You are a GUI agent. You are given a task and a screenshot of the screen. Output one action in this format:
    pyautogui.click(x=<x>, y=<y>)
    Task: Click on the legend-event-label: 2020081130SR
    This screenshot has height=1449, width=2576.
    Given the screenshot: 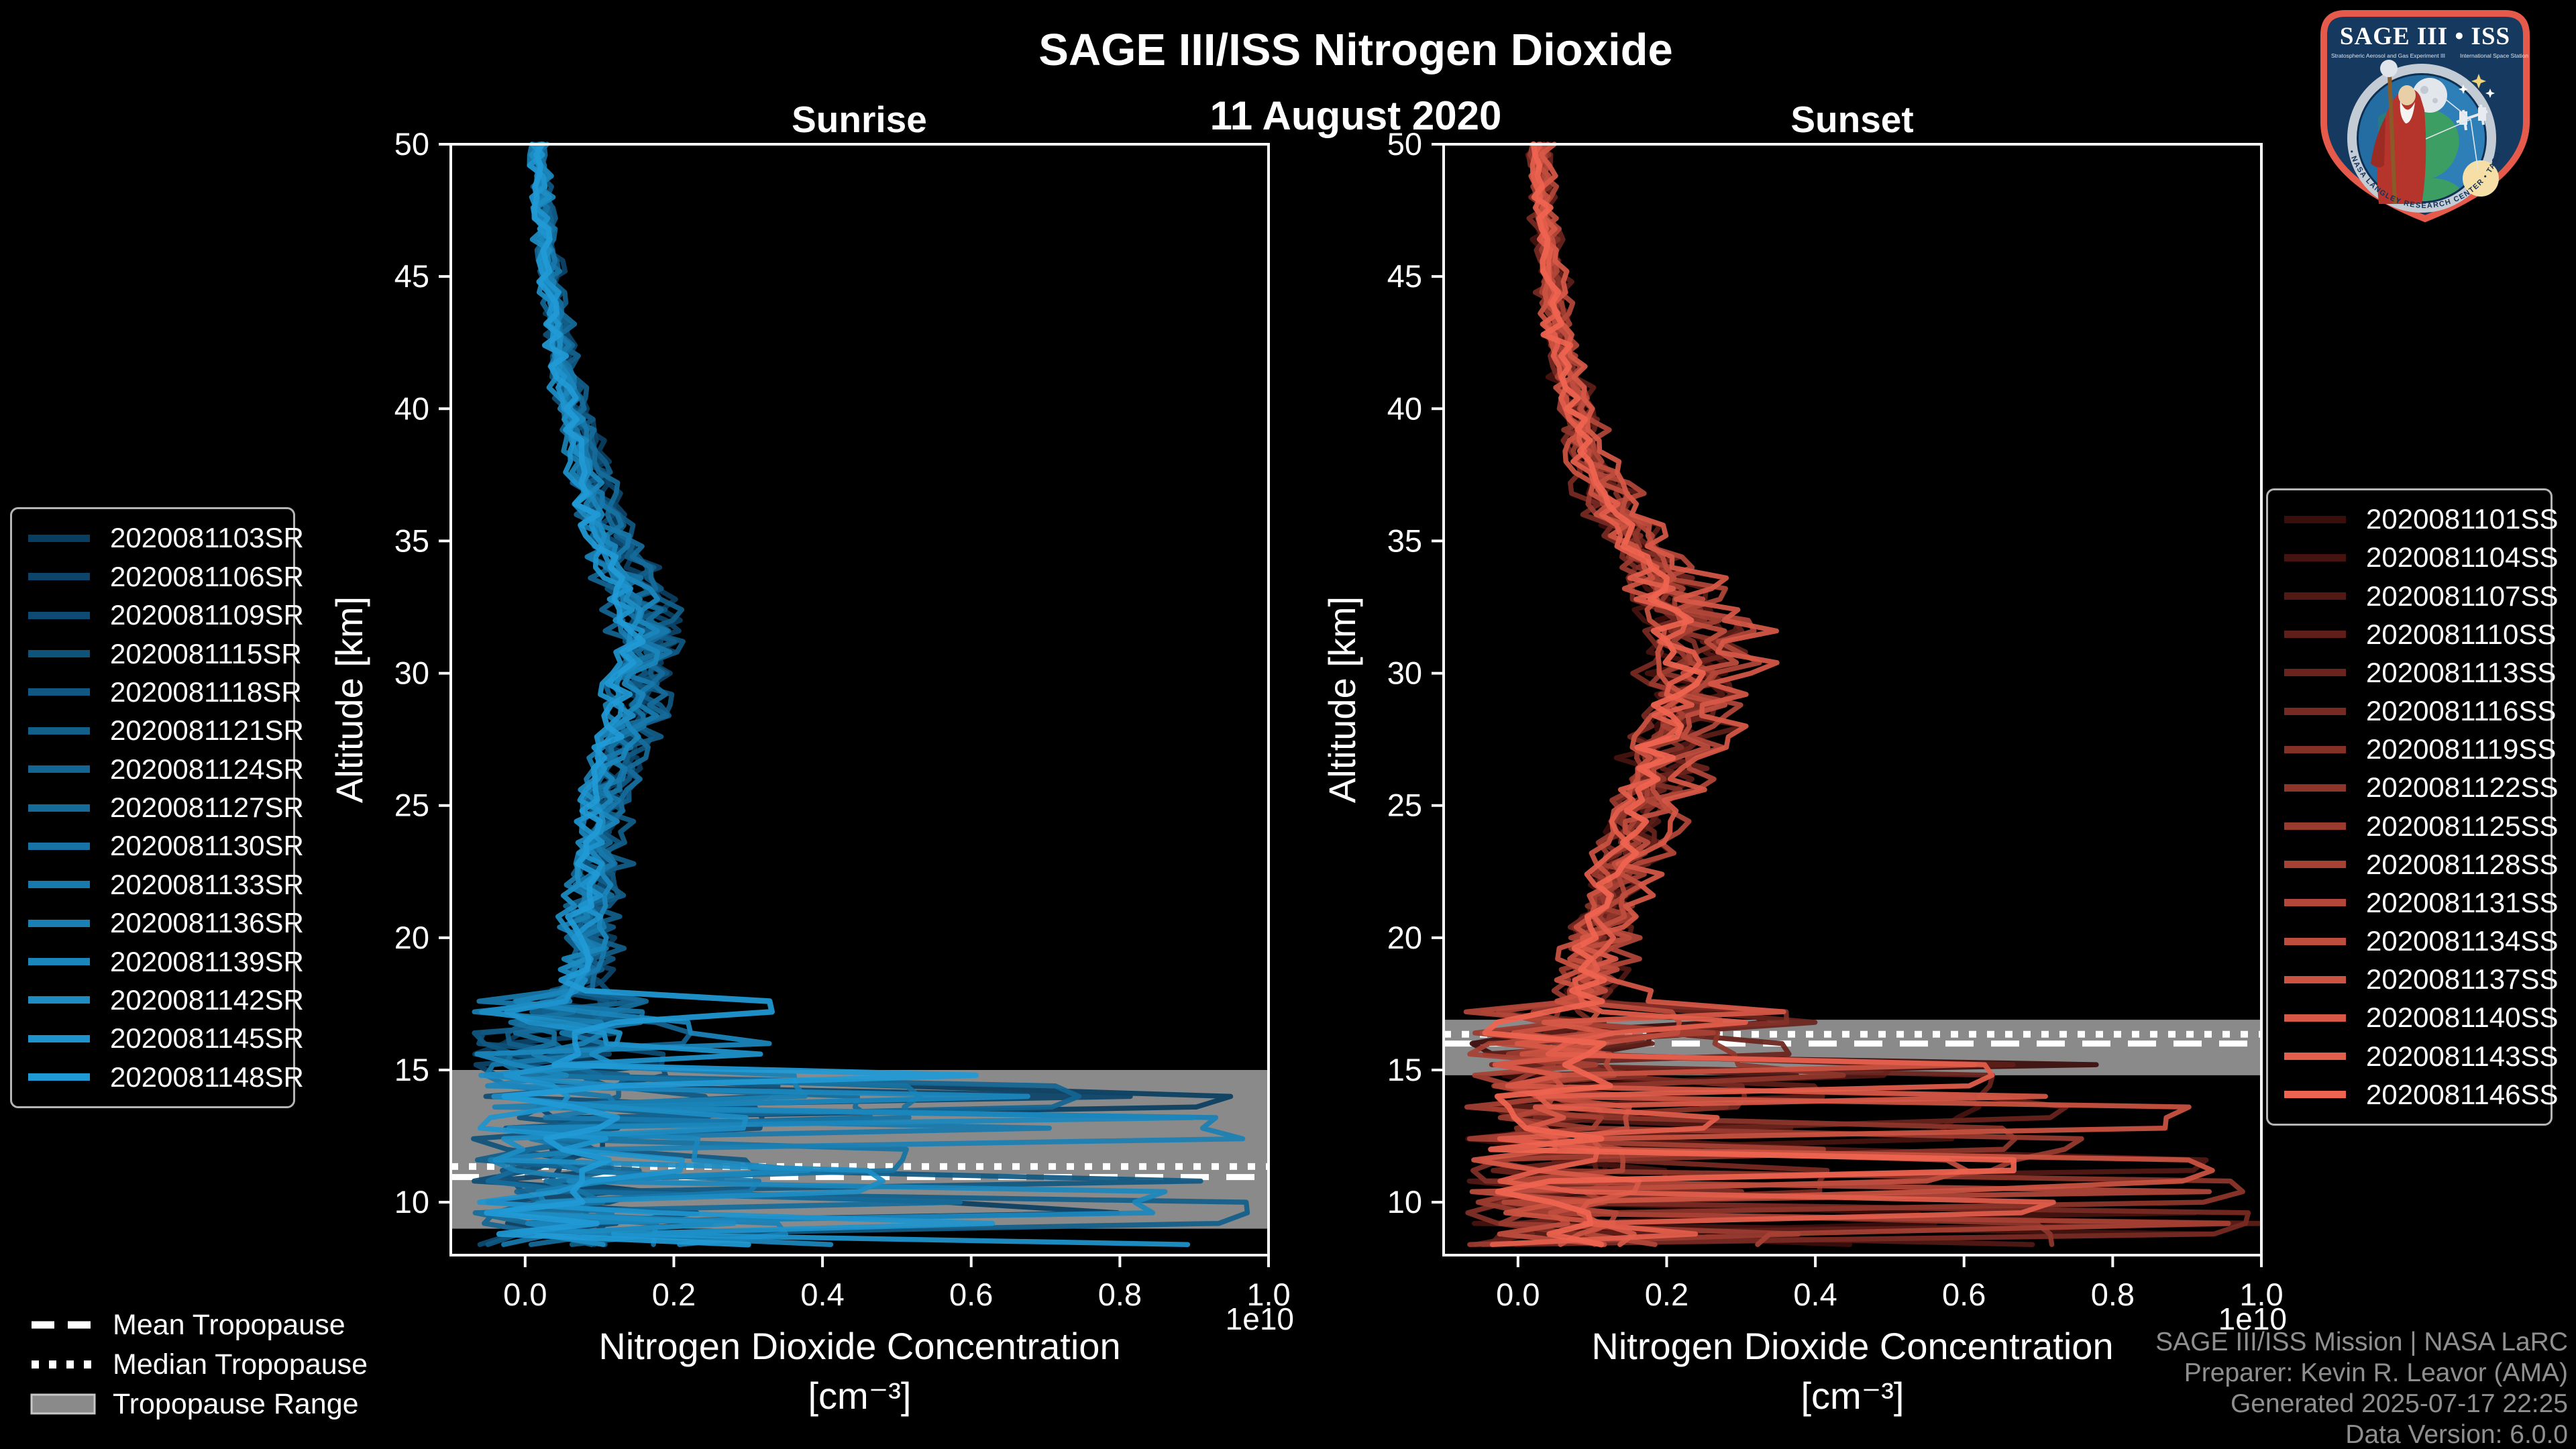 What is the action you would take?
    pyautogui.click(x=207, y=846)
    